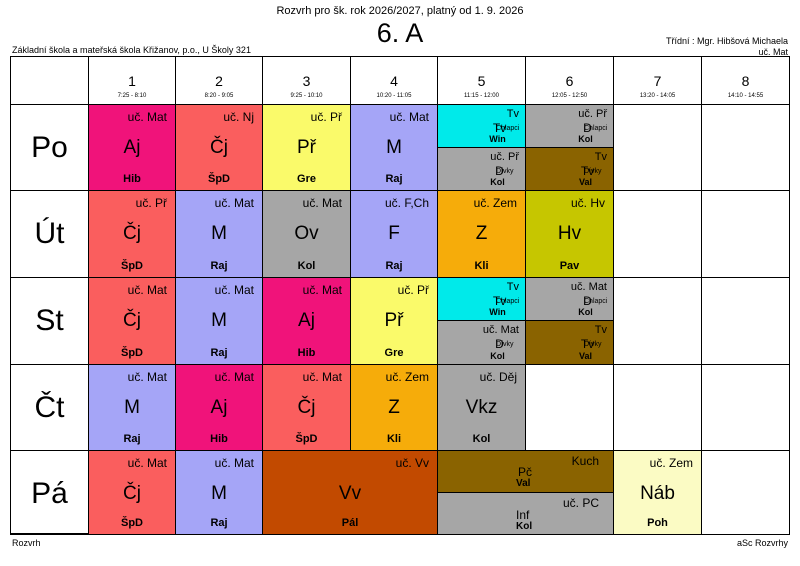  I want to click on period-time: 13:20 - 14:05, so click(657, 96).